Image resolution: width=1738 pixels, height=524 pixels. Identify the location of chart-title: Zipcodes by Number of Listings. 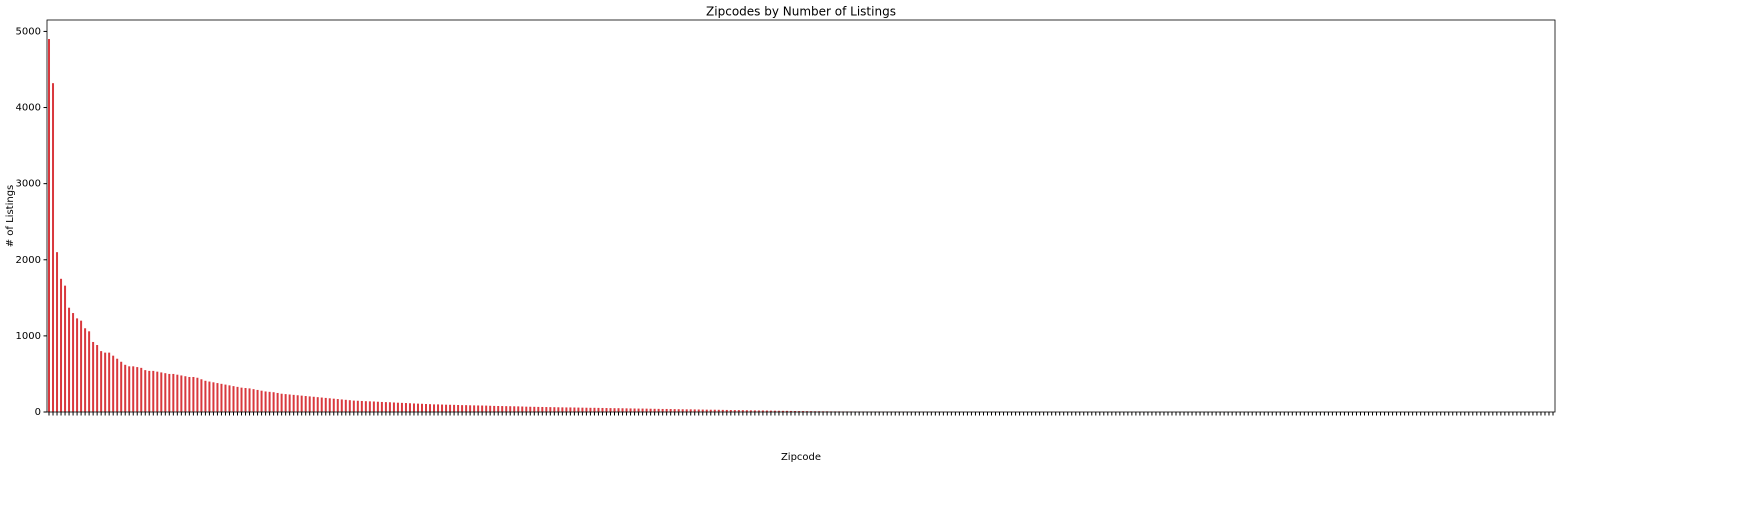
(801, 12).